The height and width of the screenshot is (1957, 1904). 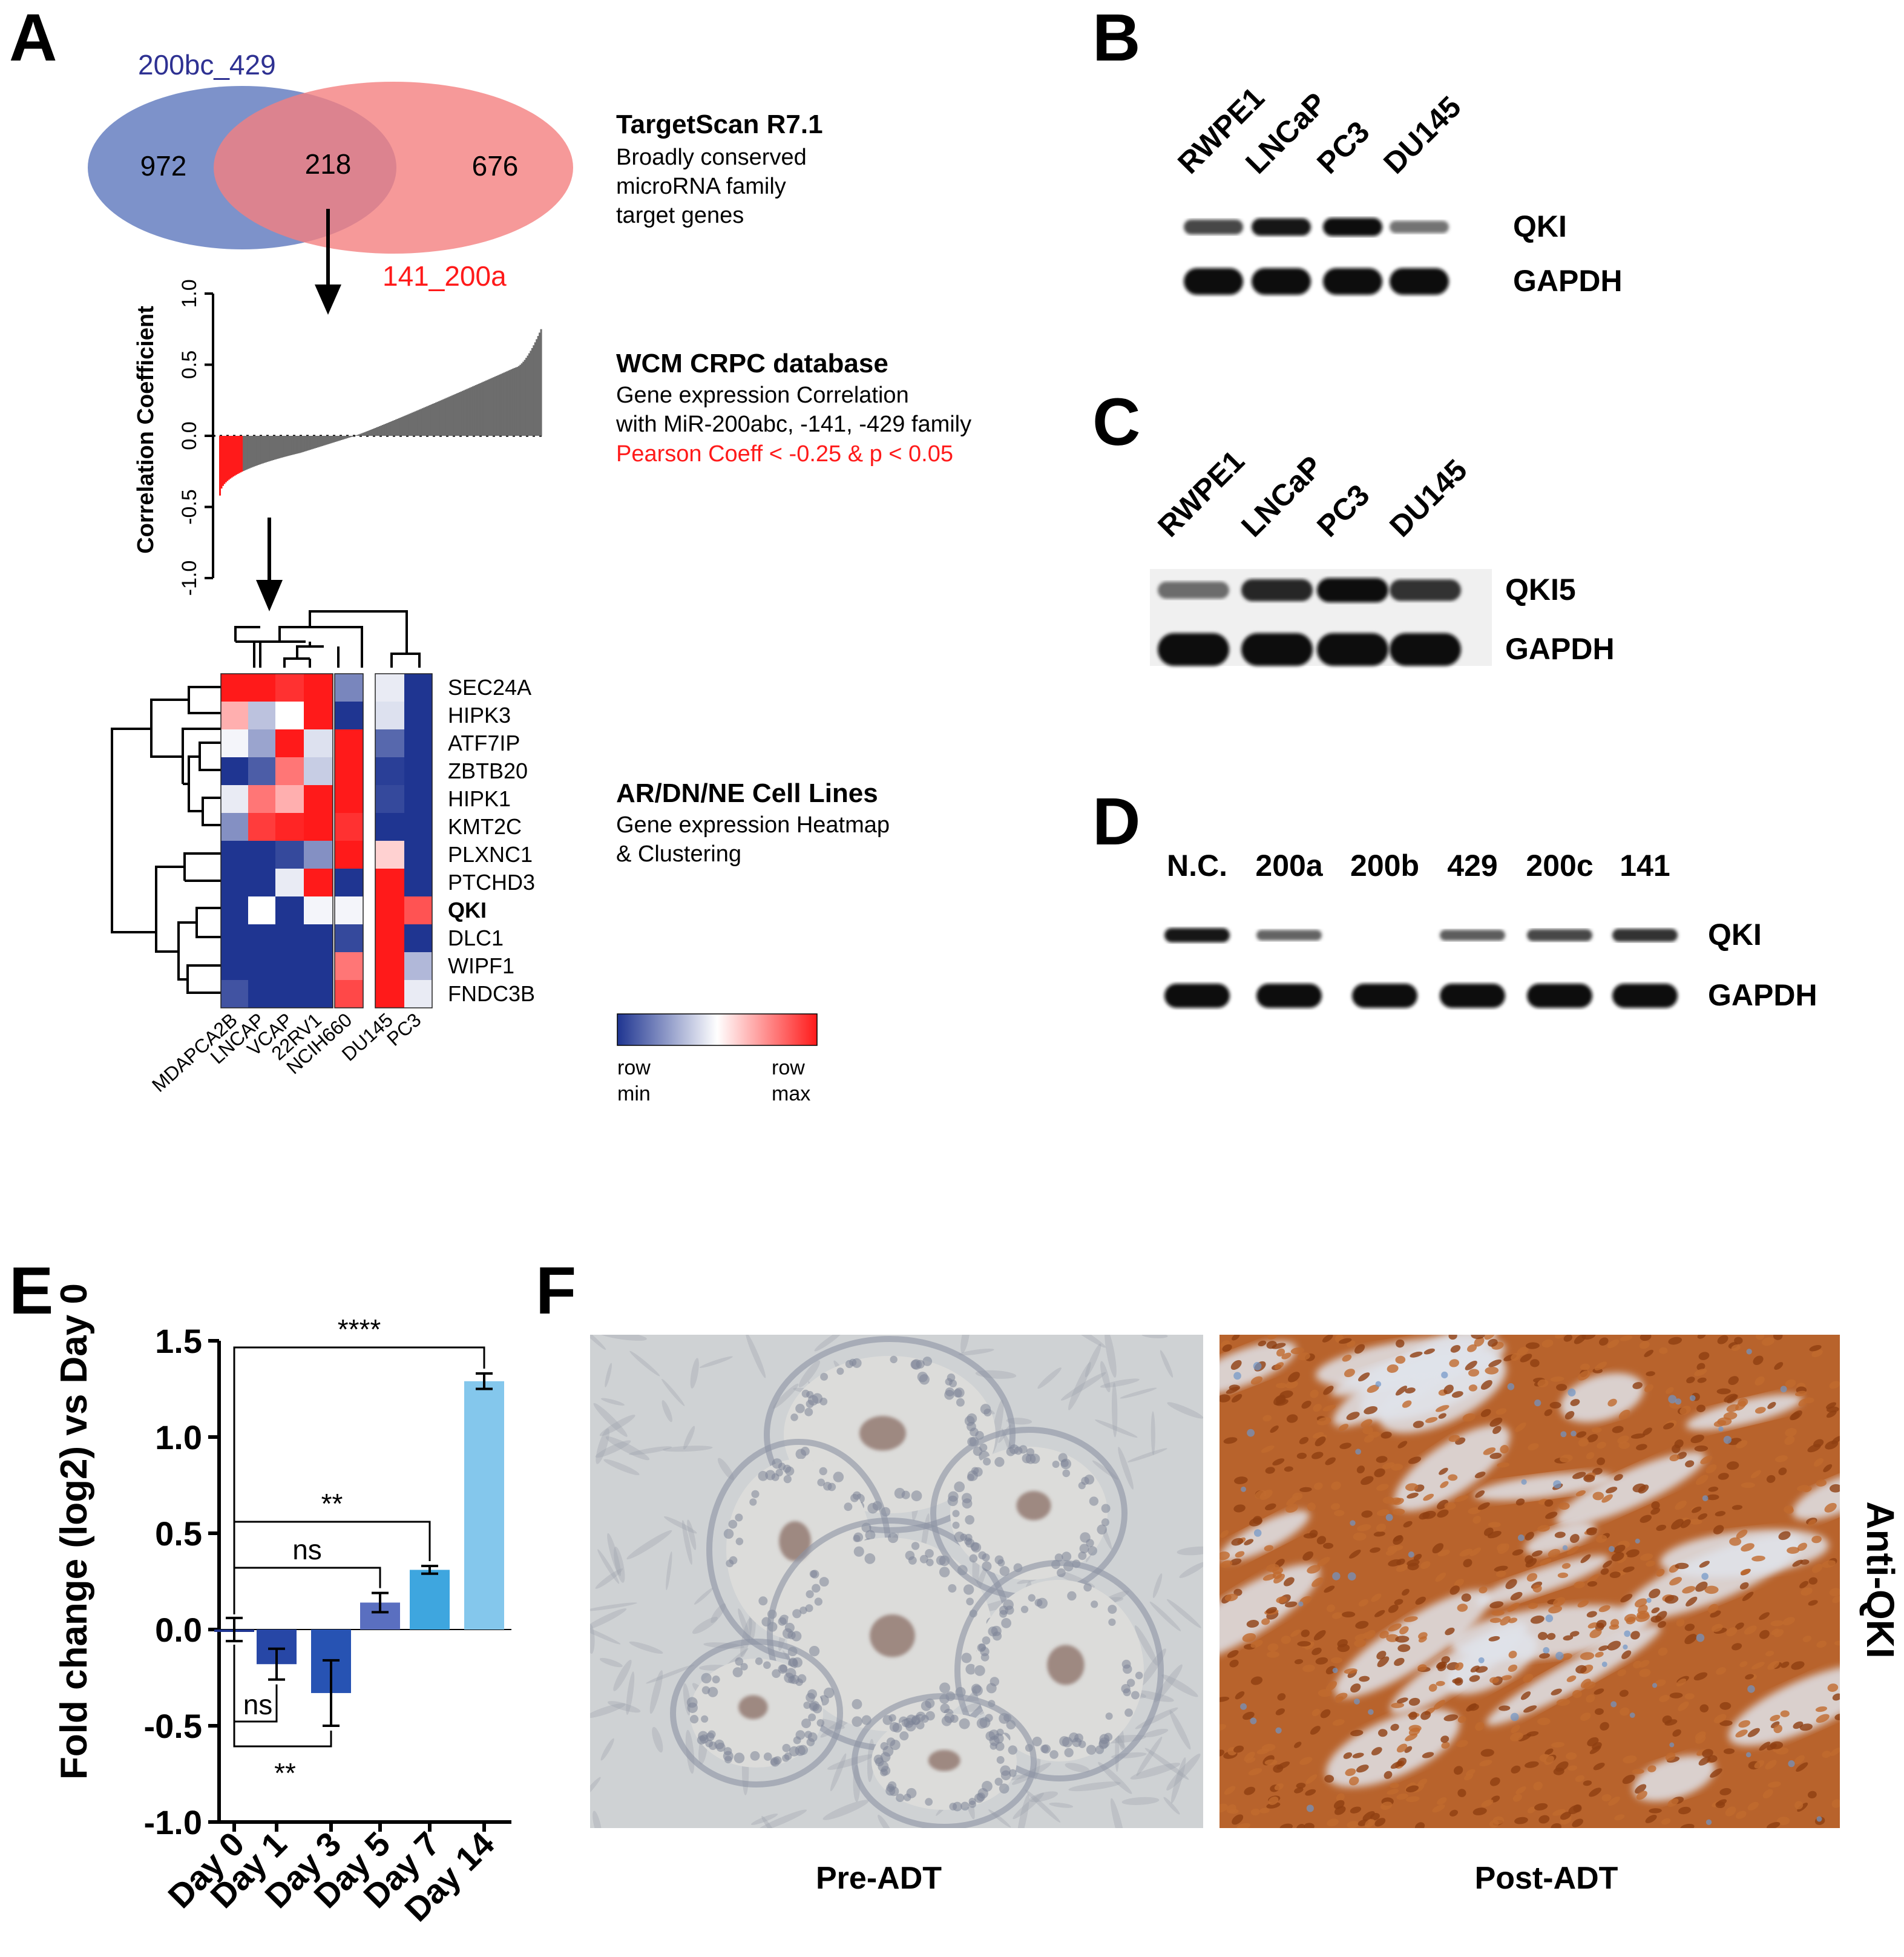 I want to click on heatmap-gene-label: WIPF1, so click(x=481, y=965).